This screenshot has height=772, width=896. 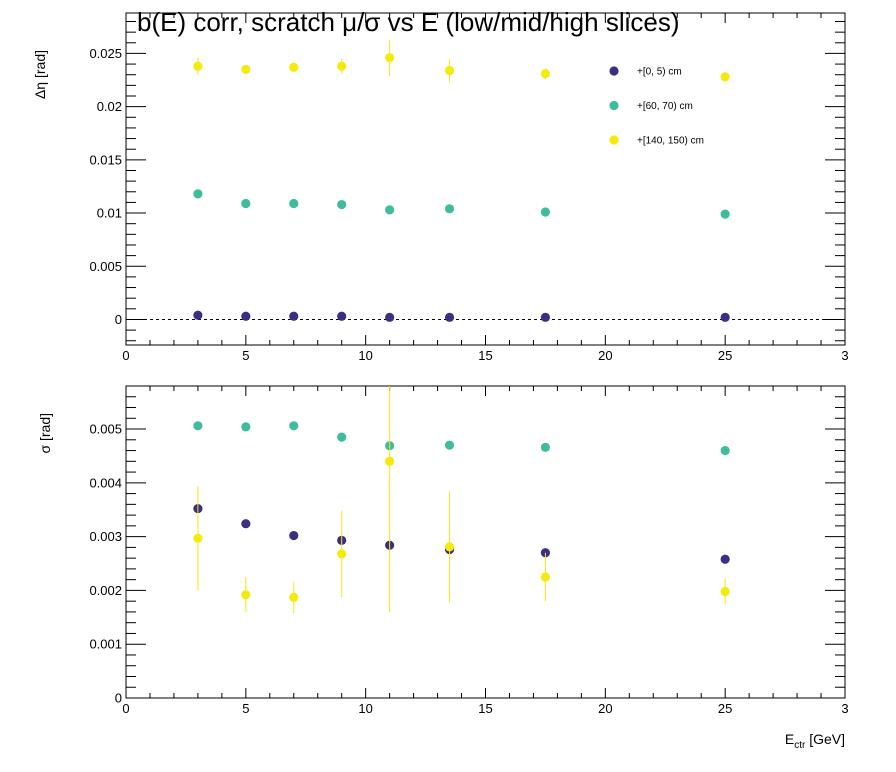 What do you see at coordinates (40, 74) in the screenshot?
I see `y-axis-label: Δη [rad]` at bounding box center [40, 74].